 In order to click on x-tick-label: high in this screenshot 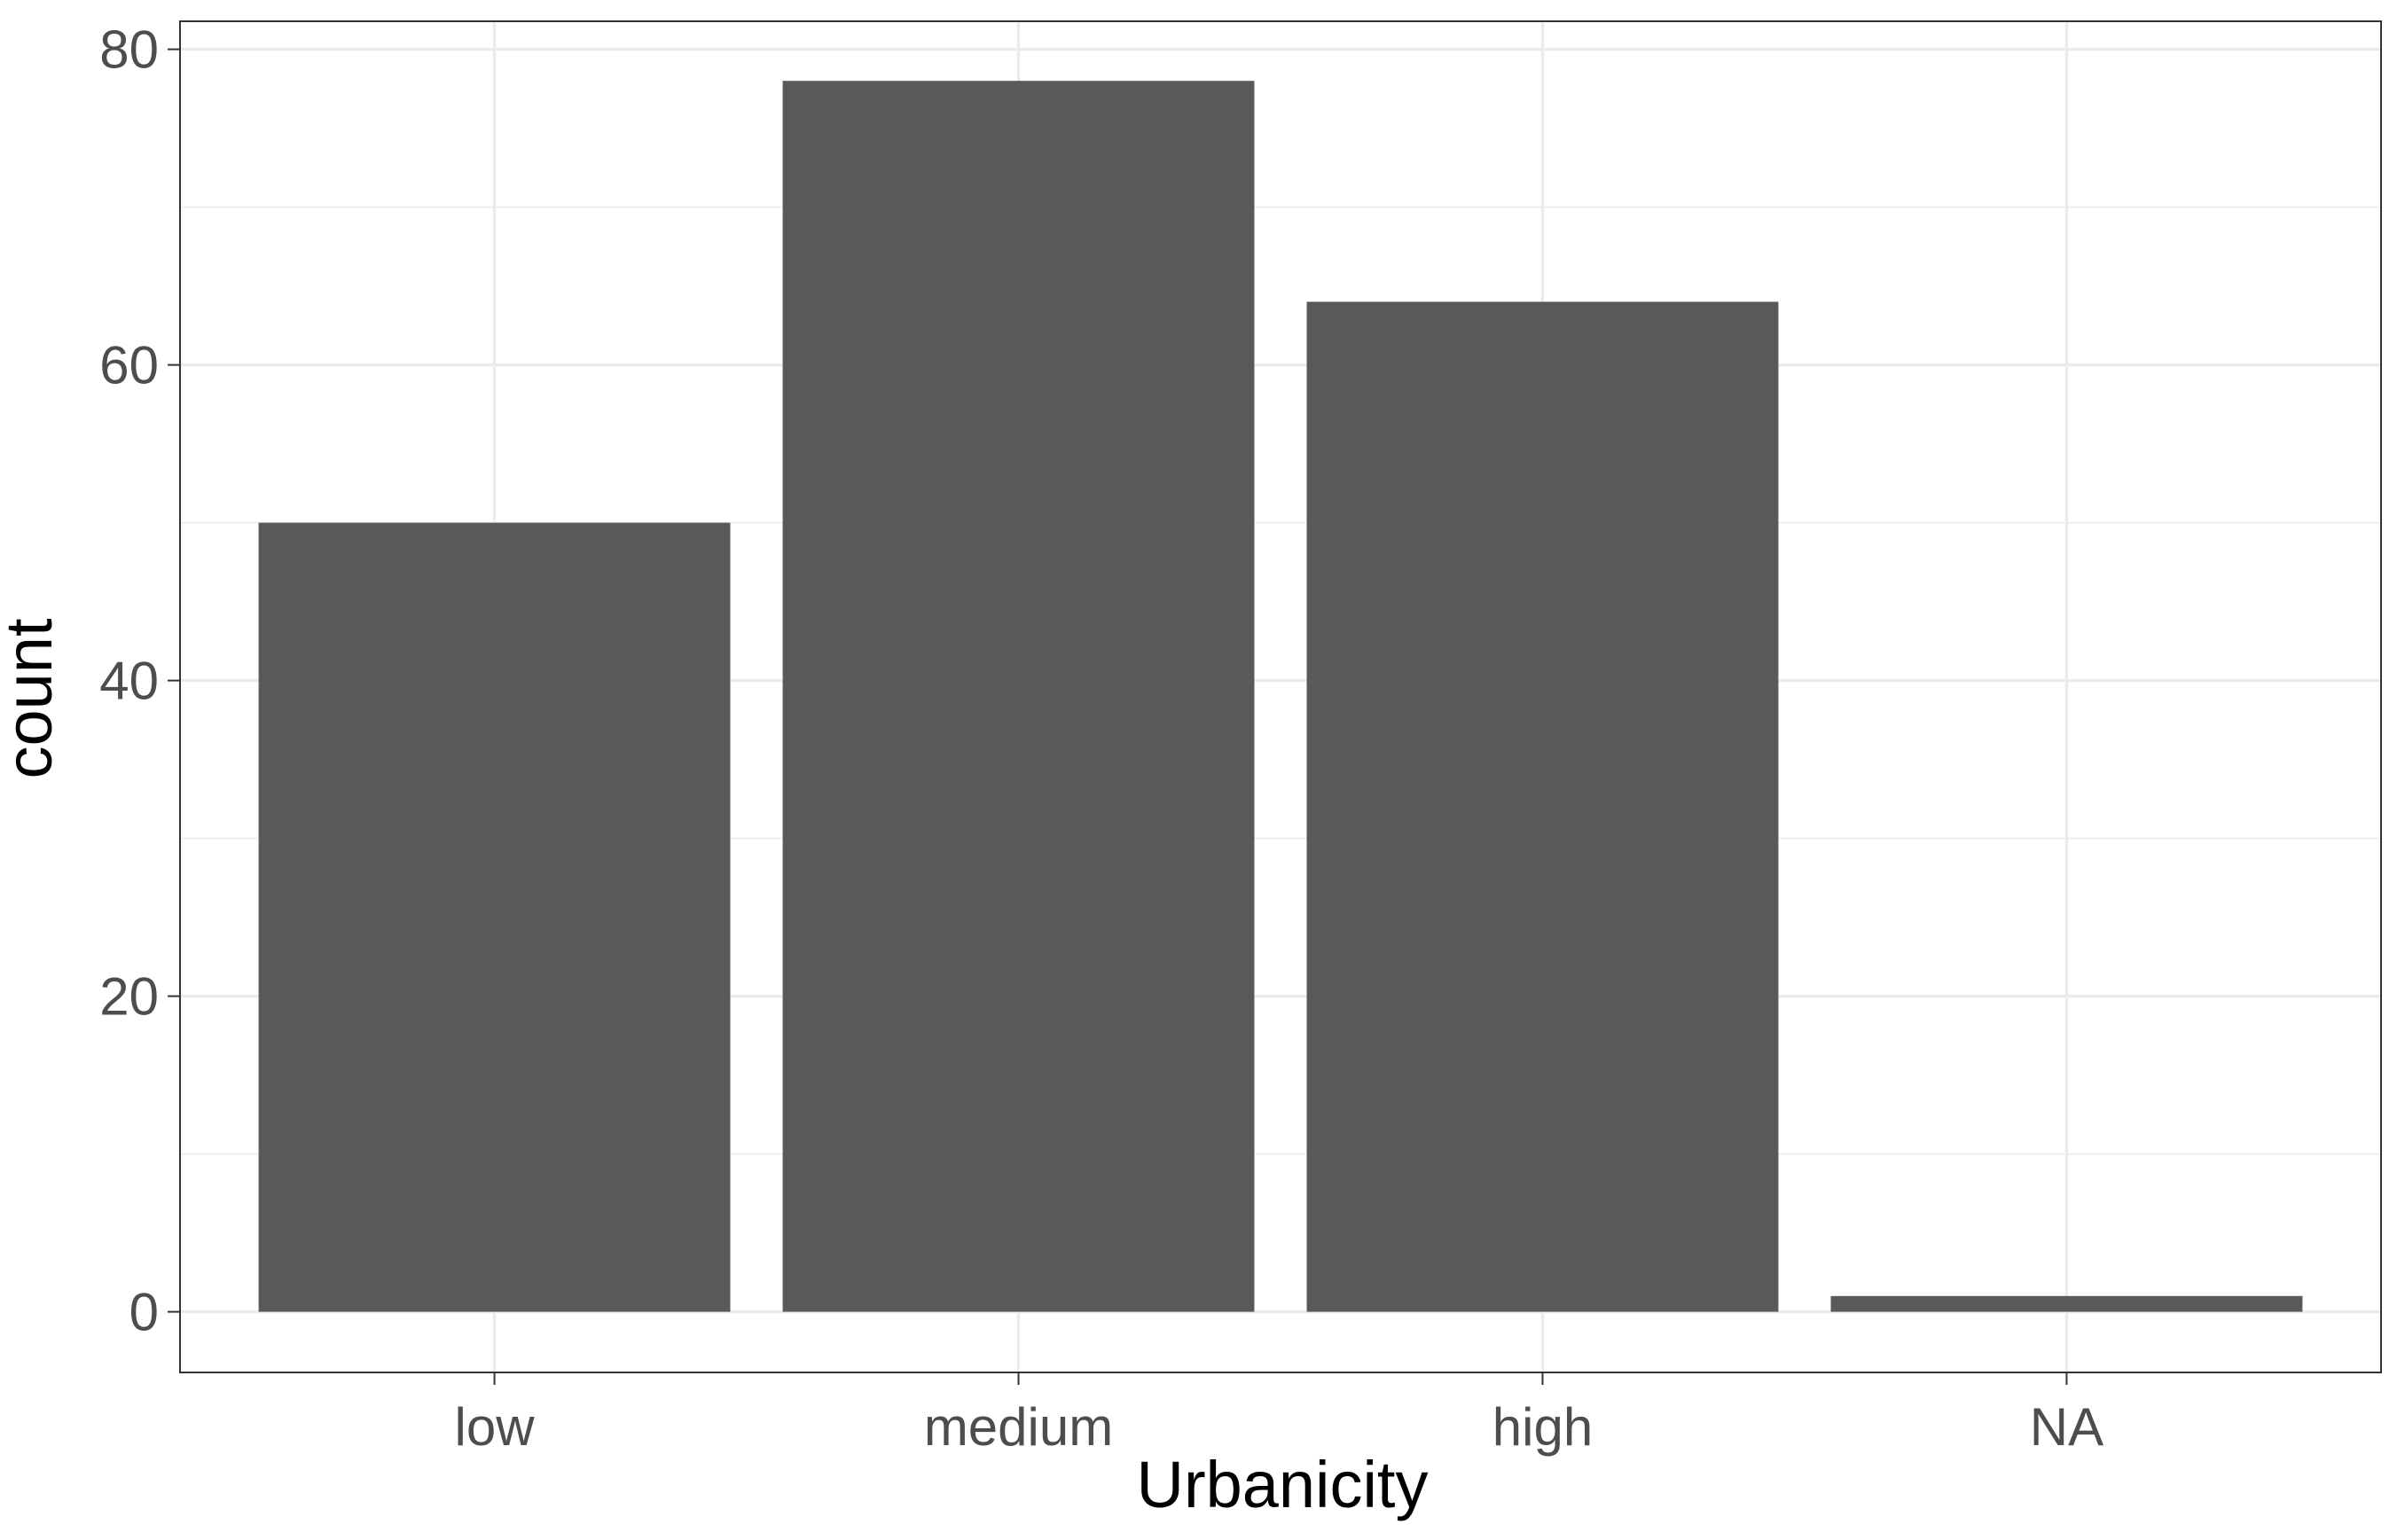, I will do `click(1543, 1427)`.